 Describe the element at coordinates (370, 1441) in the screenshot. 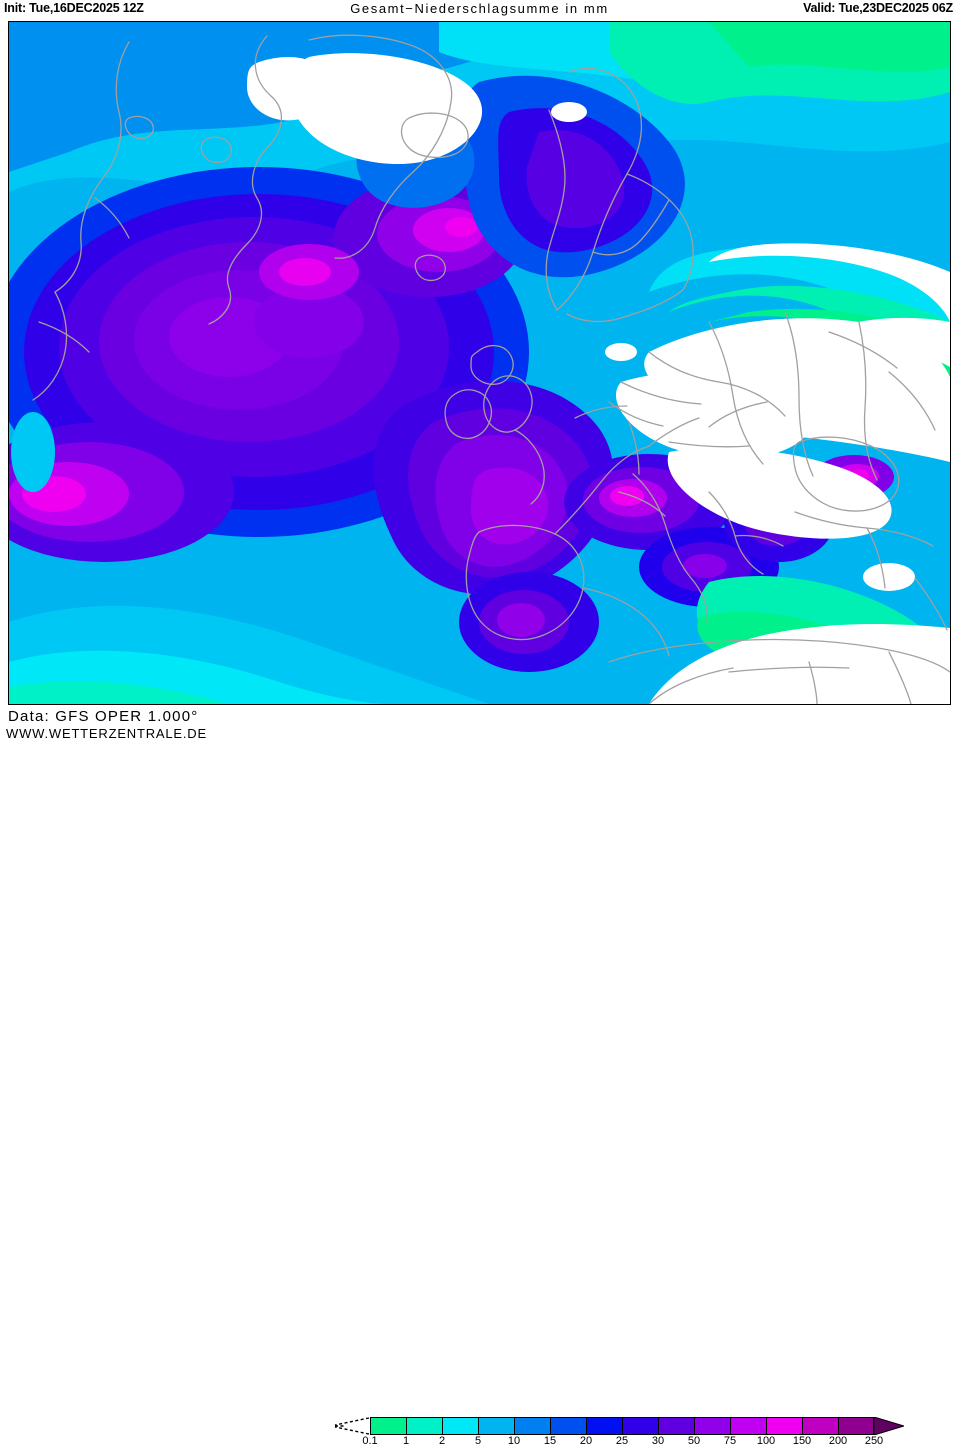

I see `legend-tick-label: 0.1` at that location.